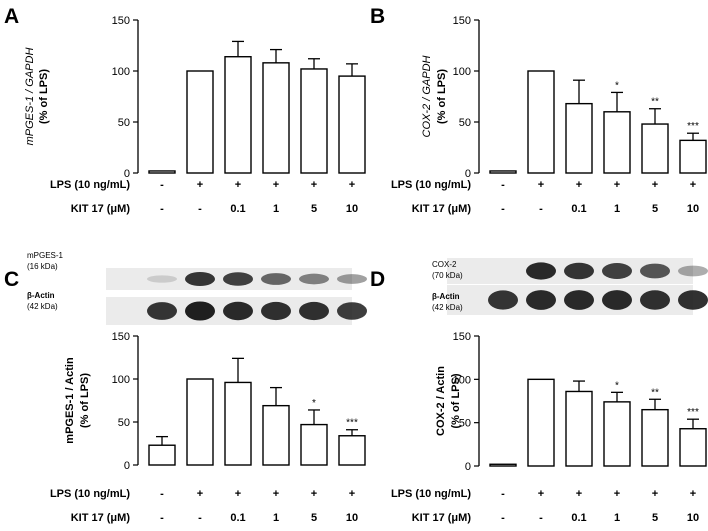  What do you see at coordinates (11, 279) in the screenshot?
I see `panel-letter: C` at bounding box center [11, 279].